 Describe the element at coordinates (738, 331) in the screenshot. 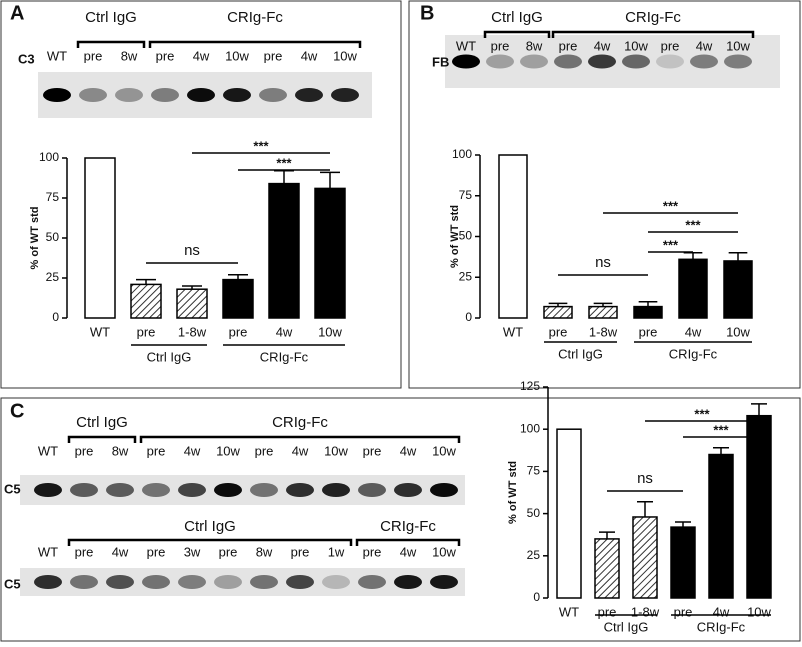

I see `x-tick-label: 10w` at that location.